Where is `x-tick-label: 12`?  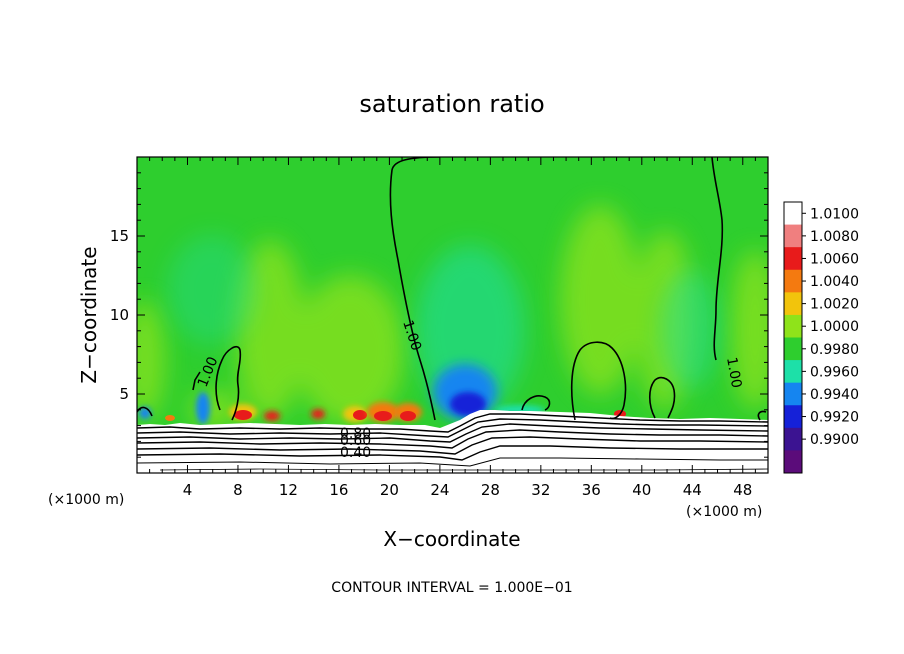 x-tick-label: 12 is located at coordinates (288, 490).